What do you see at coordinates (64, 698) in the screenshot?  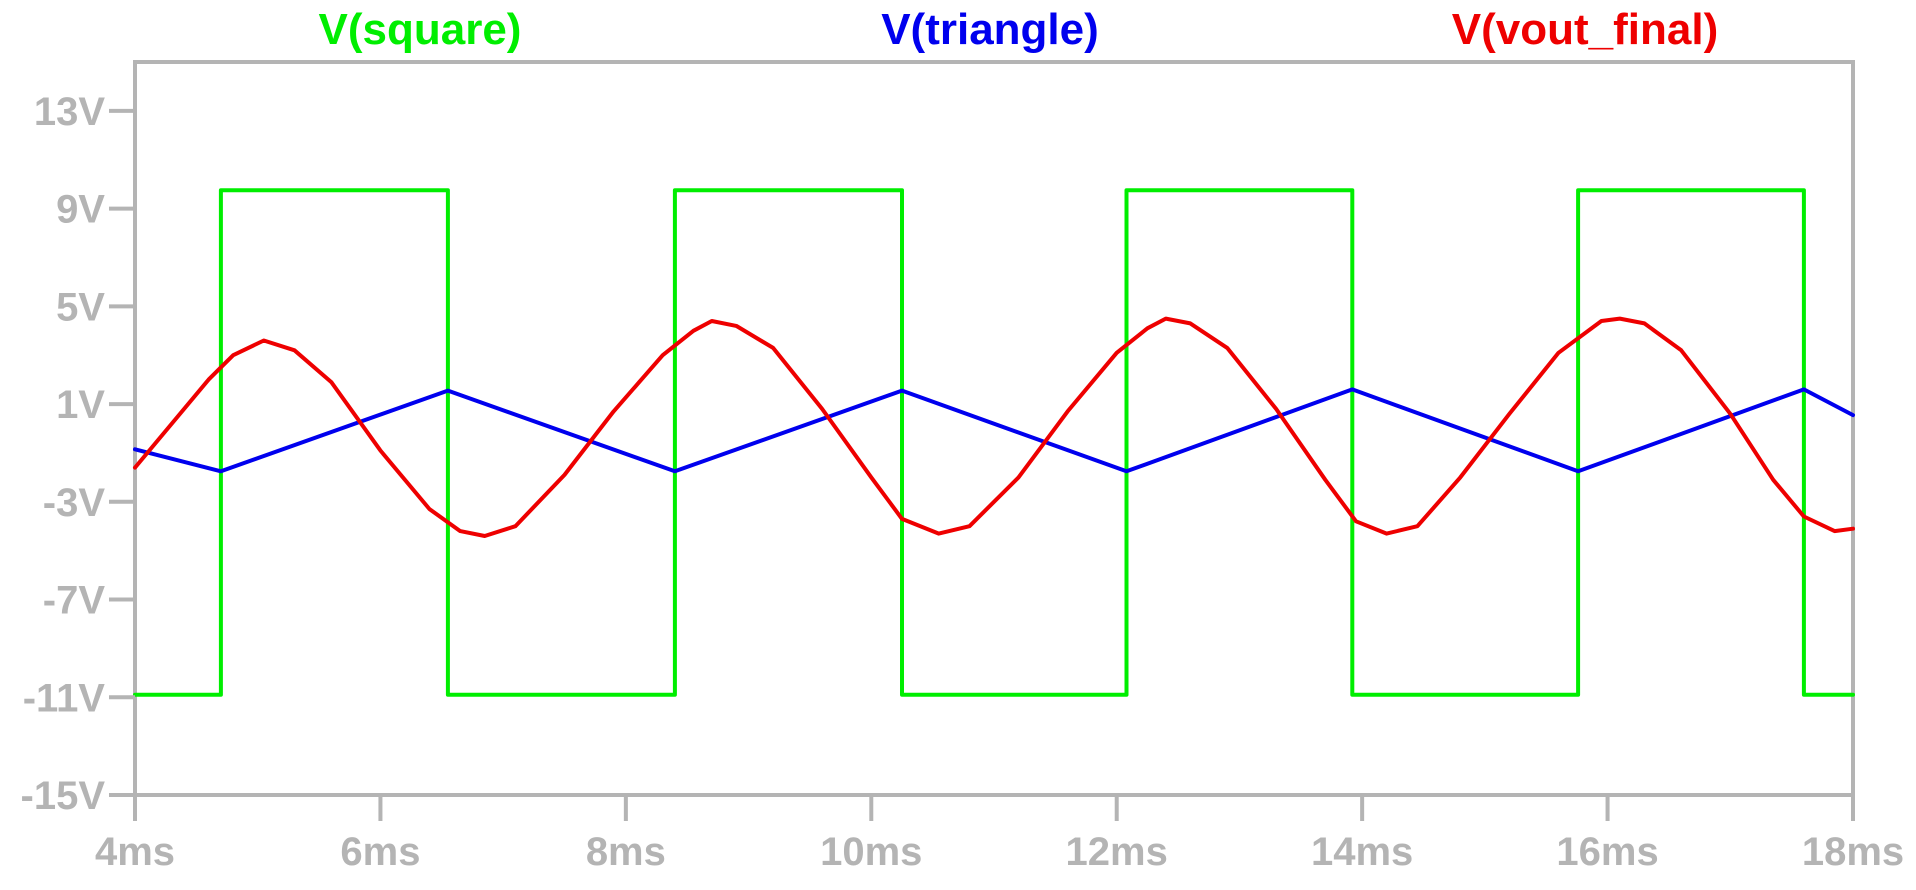 I see `y-tick-label: -11V` at bounding box center [64, 698].